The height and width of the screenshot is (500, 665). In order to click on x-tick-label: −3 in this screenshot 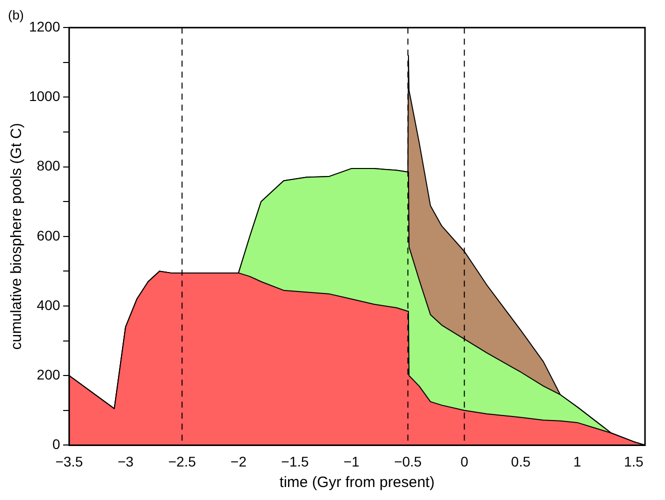, I will do `click(126, 461)`.